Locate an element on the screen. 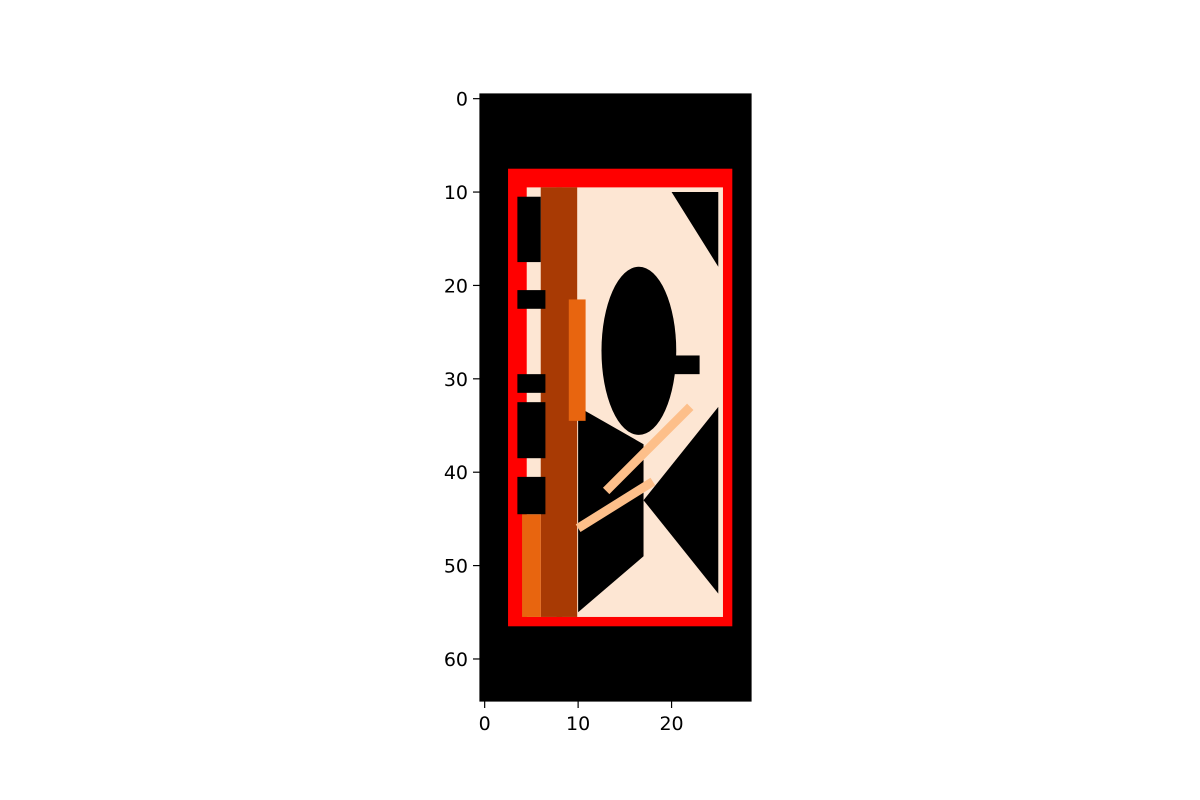  y-tick-label: 60 is located at coordinates (456, 660).